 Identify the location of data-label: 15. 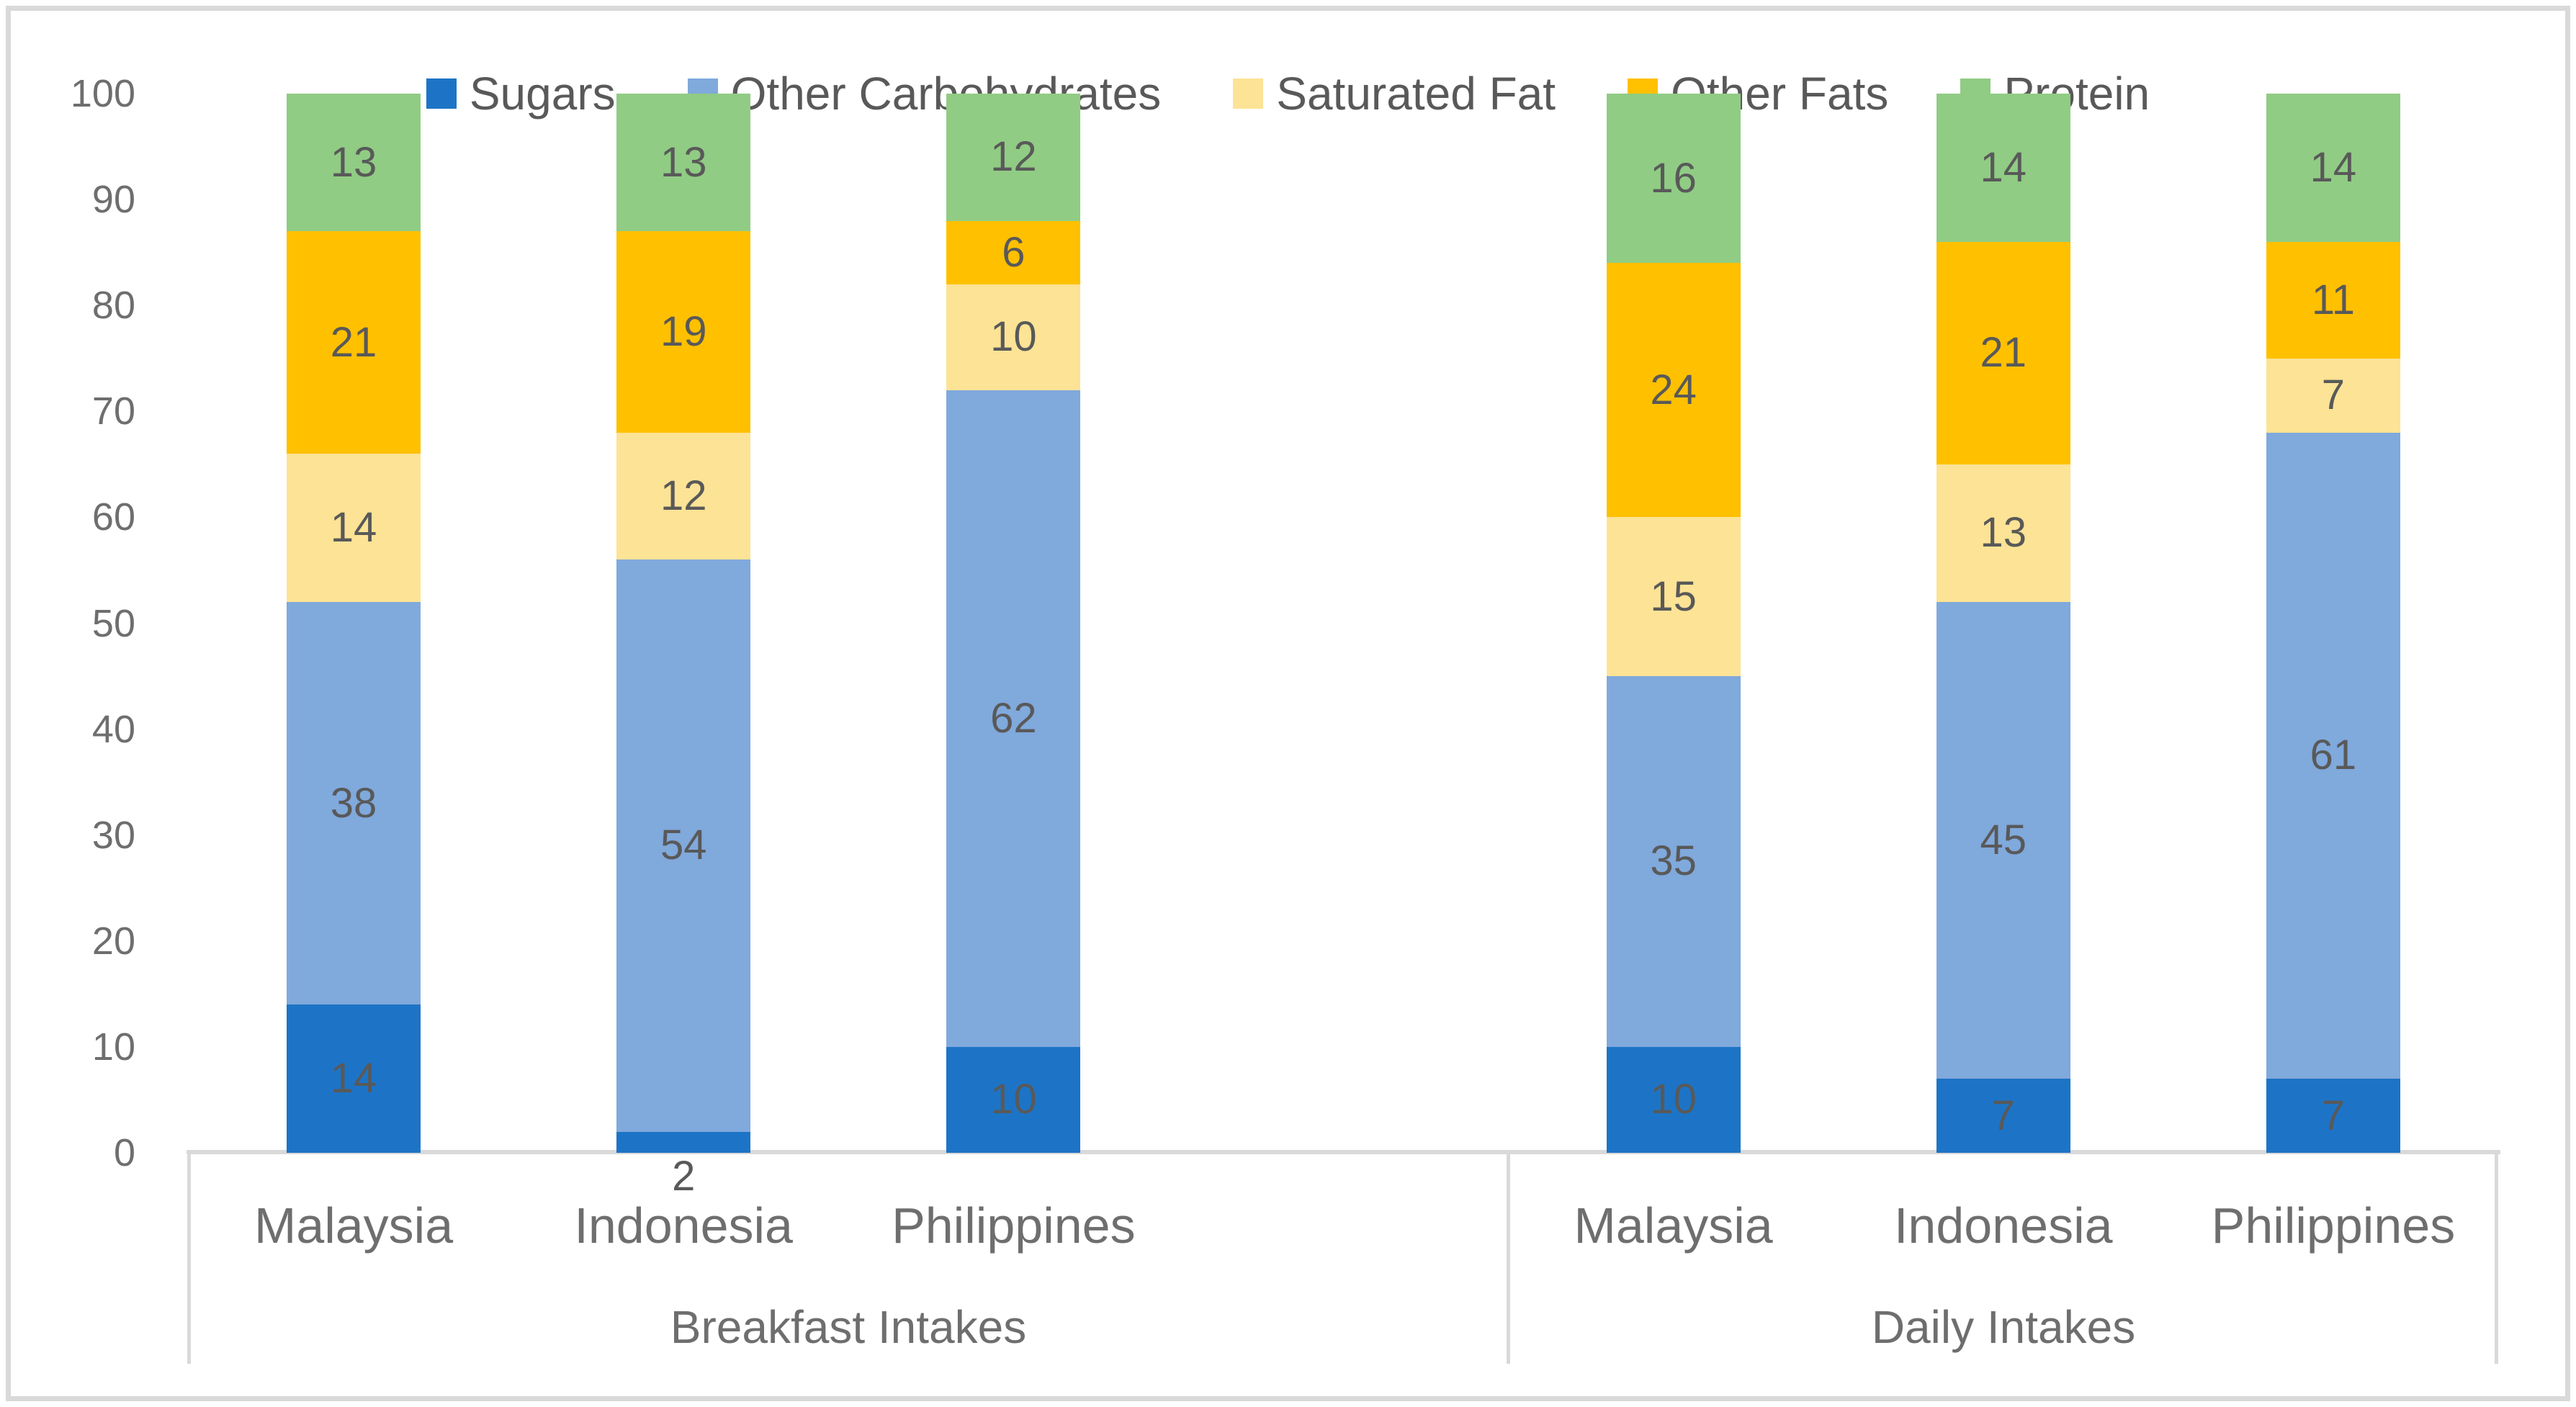
(1673, 596).